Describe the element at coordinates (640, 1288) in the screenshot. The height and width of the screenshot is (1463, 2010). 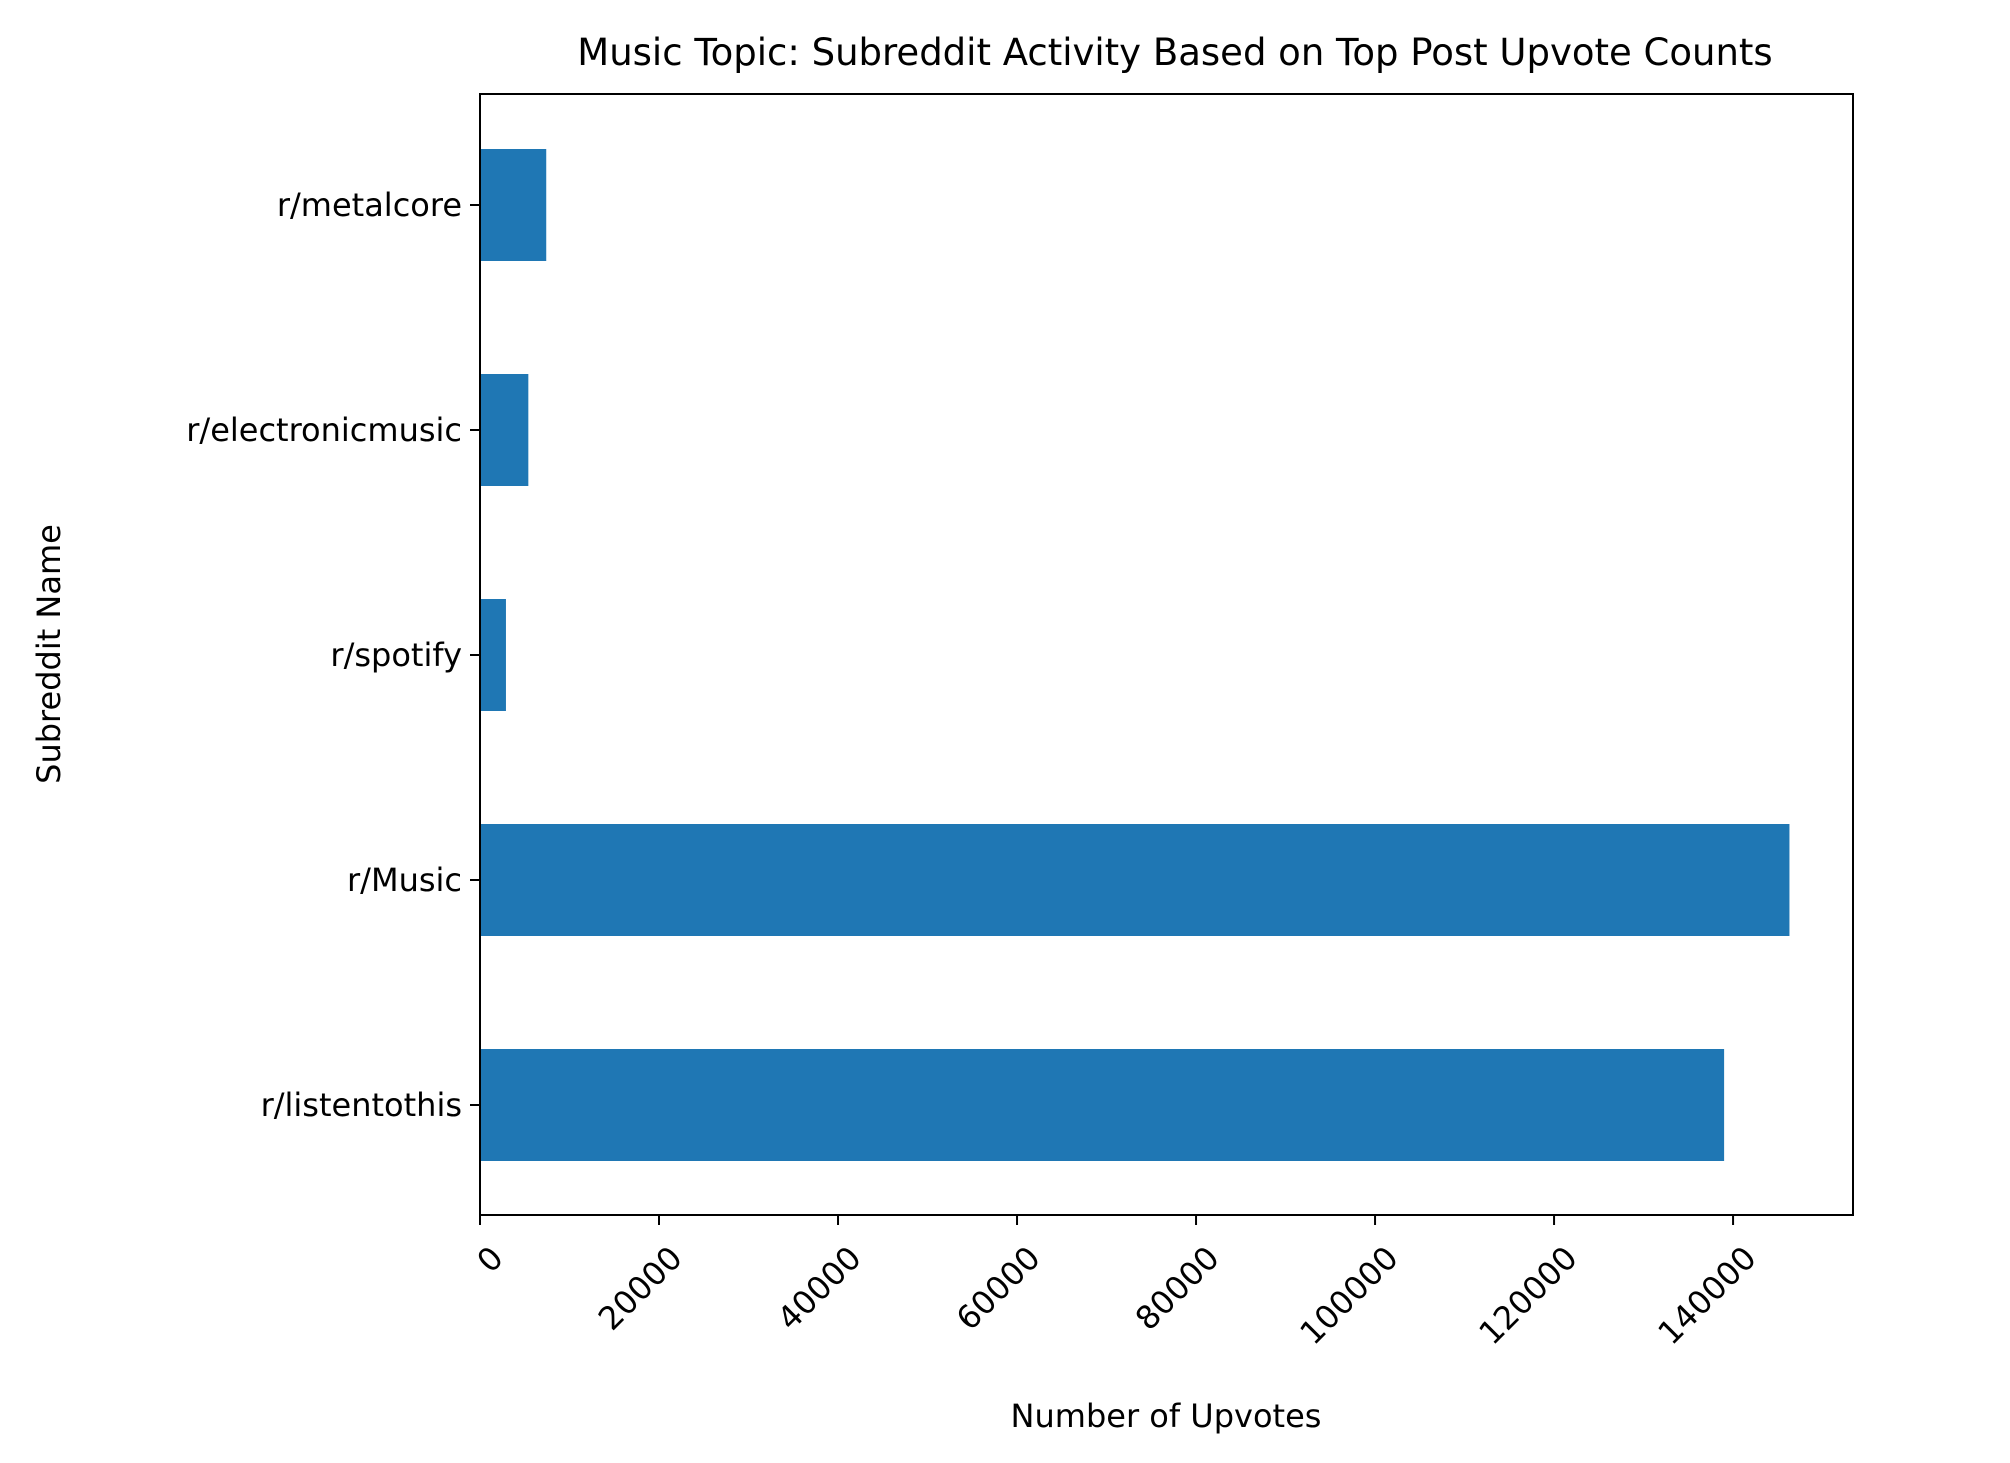
I see `x-tick-label-20000: 20000` at that location.